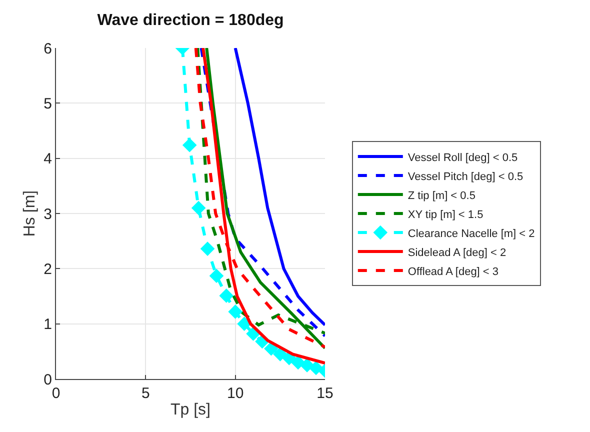 The image size is (590, 432). I want to click on y-axis-title: Hs [m], so click(30, 213).